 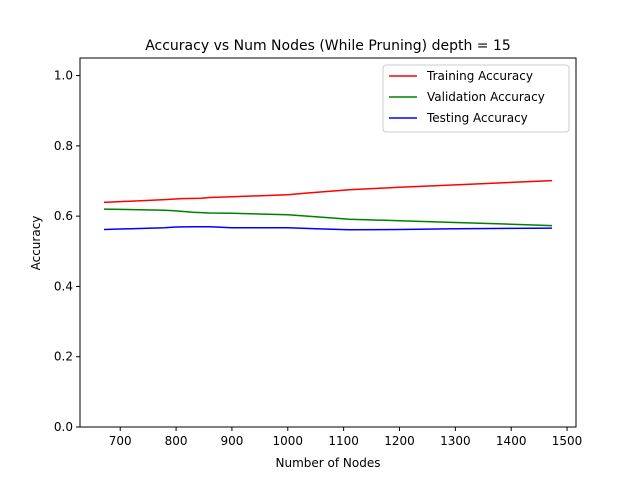 I want to click on legend-label-3: Testing Accuracy, so click(x=477, y=118).